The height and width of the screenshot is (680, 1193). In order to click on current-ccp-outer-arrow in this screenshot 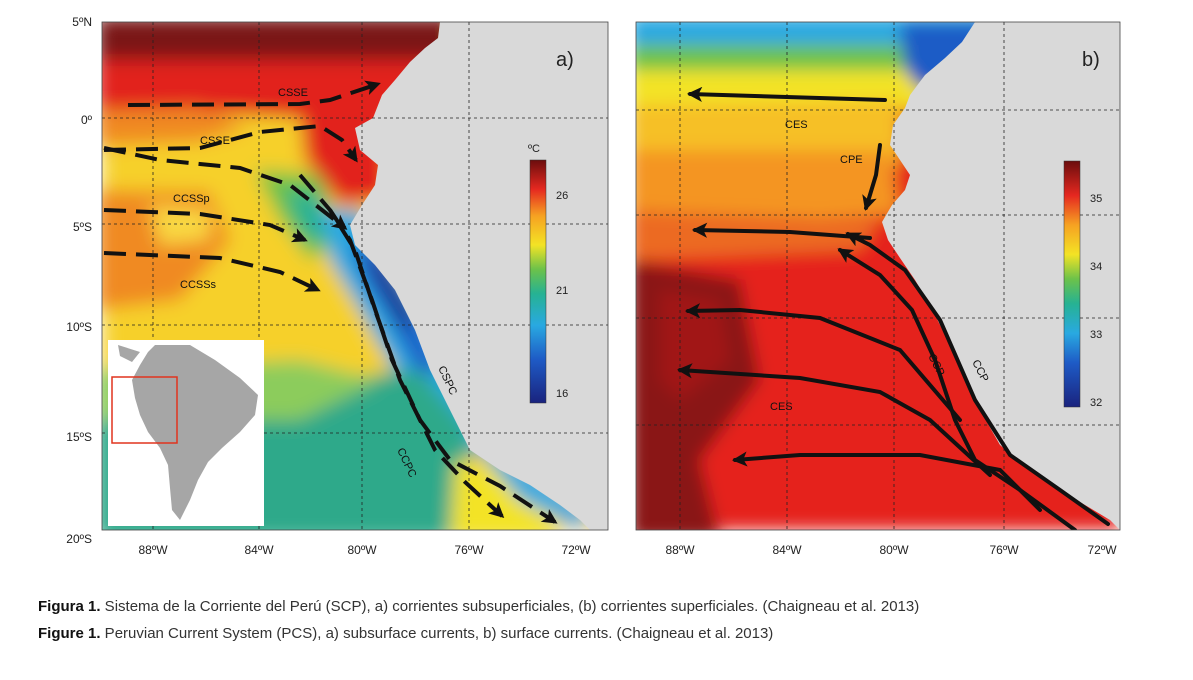, I will do `click(977, 379)`.